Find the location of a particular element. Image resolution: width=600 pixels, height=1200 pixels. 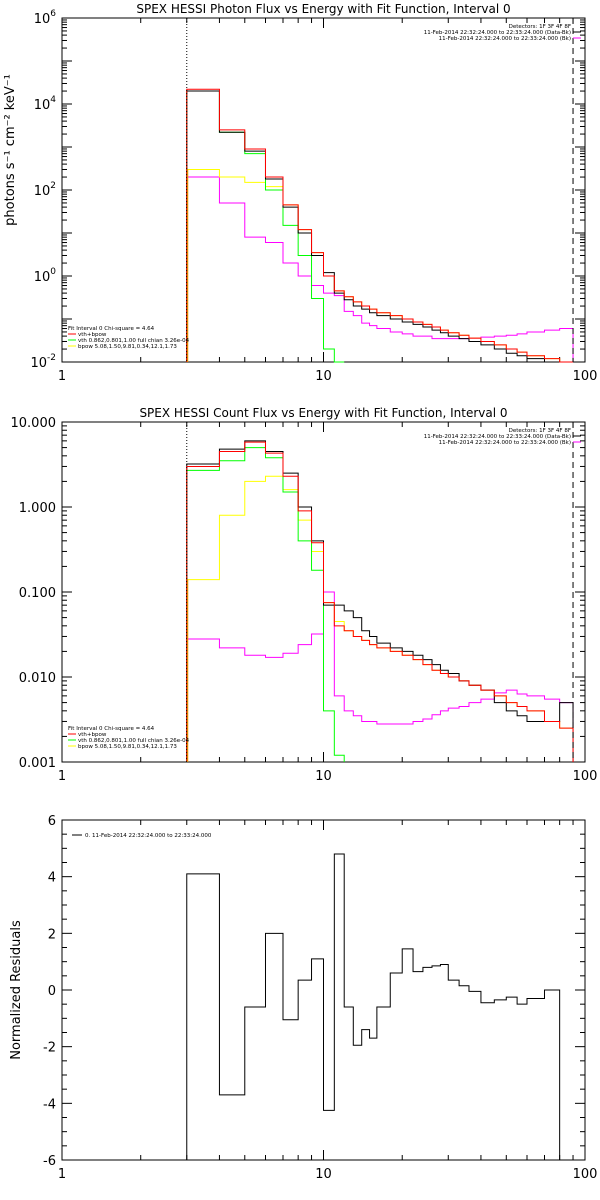

y-tick-label: 10⁶ is located at coordinates (45, 18).